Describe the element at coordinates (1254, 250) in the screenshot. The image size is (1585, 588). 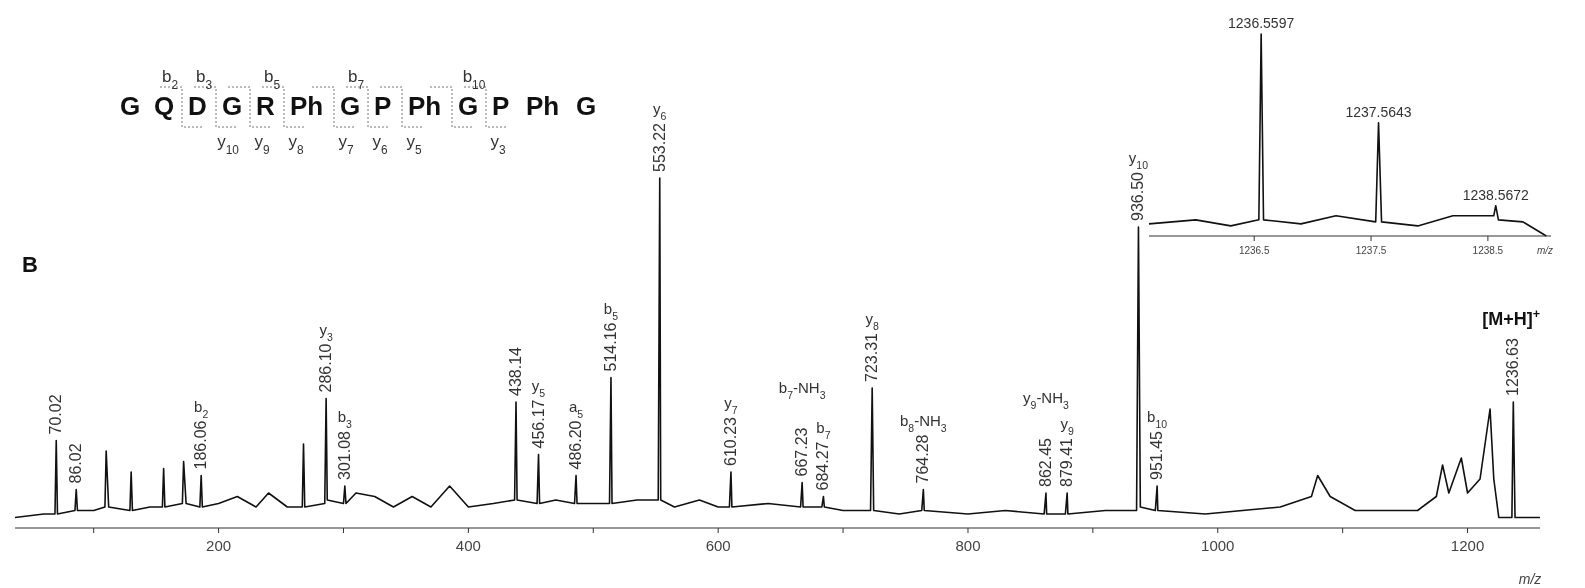
I see `x-tick-label: 1236.5` at that location.